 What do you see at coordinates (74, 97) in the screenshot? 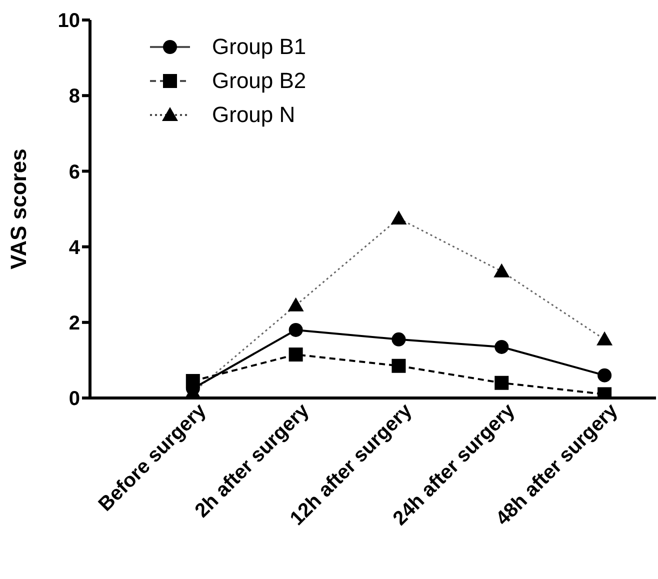
I see `y-tick-label: 8` at bounding box center [74, 97].